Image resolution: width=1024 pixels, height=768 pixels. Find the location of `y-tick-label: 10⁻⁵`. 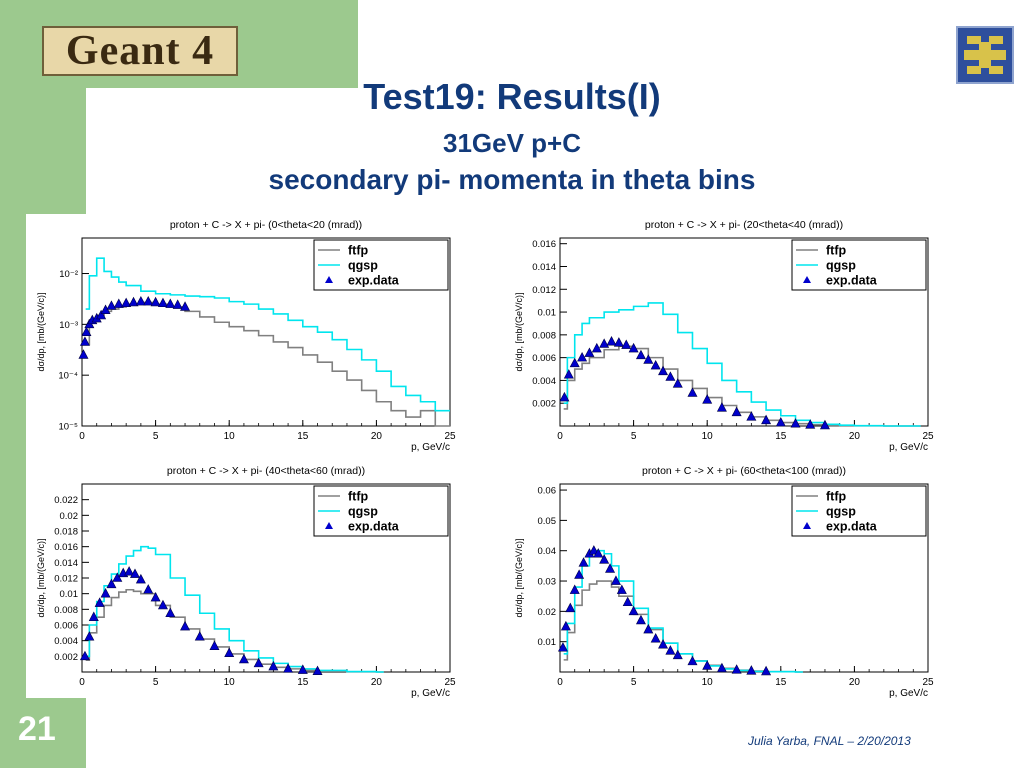

y-tick-label: 10⁻⁵ is located at coordinates (68, 427).